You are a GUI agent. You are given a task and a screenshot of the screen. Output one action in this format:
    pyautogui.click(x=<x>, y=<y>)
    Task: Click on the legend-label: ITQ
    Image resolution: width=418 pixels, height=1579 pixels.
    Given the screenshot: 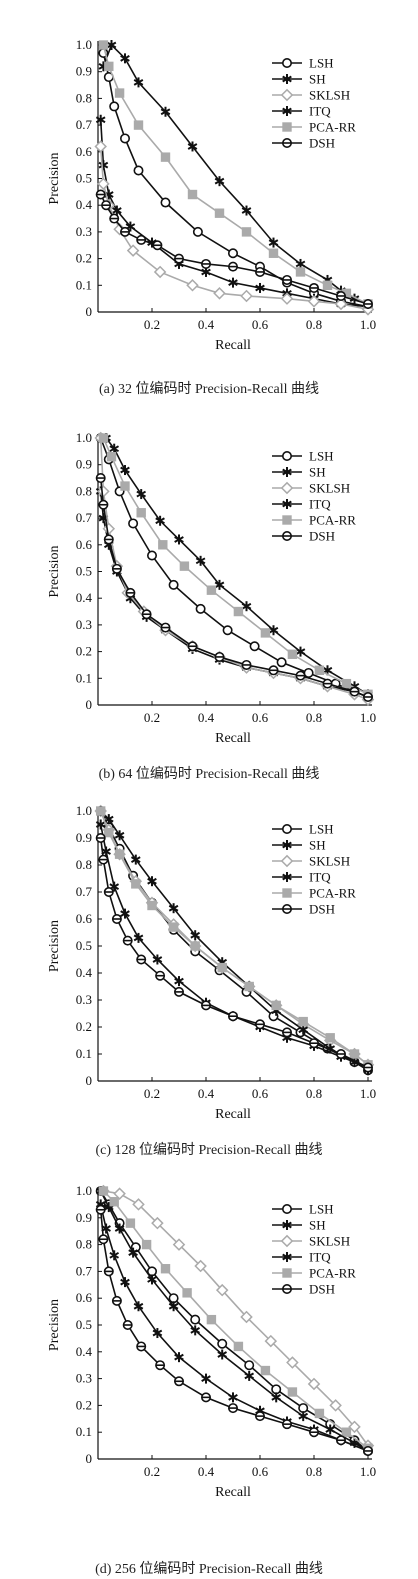 What is the action you would take?
    pyautogui.click(x=320, y=111)
    